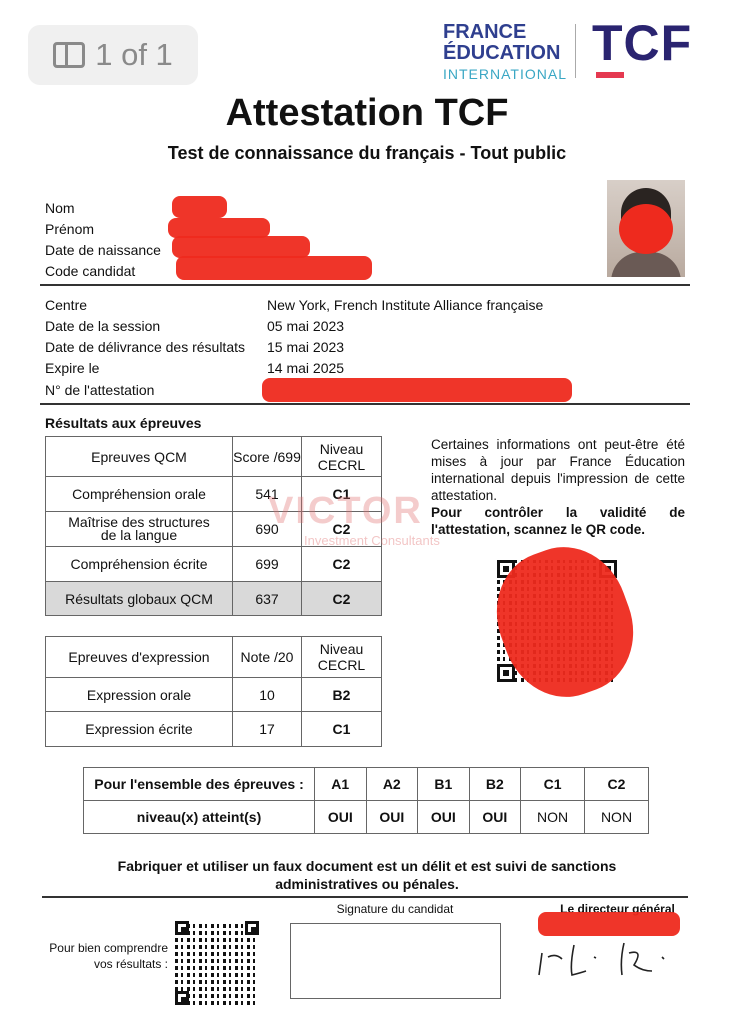 This screenshot has height=1036, width=734. I want to click on results-heading: Résultats aux épreuves, so click(123, 423).